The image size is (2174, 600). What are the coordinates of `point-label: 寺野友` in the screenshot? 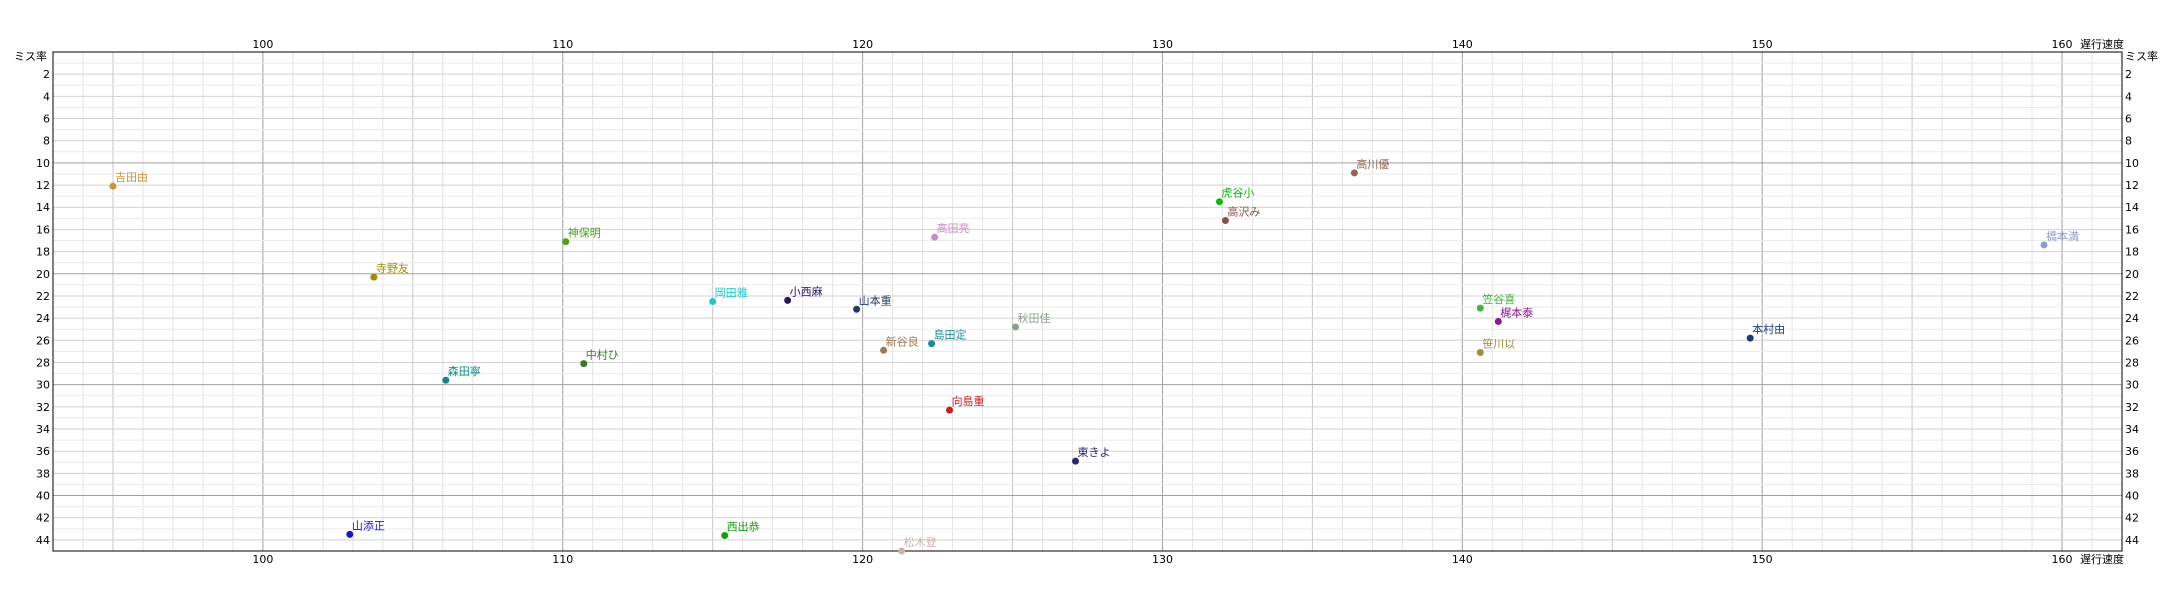 It's located at (392, 268).